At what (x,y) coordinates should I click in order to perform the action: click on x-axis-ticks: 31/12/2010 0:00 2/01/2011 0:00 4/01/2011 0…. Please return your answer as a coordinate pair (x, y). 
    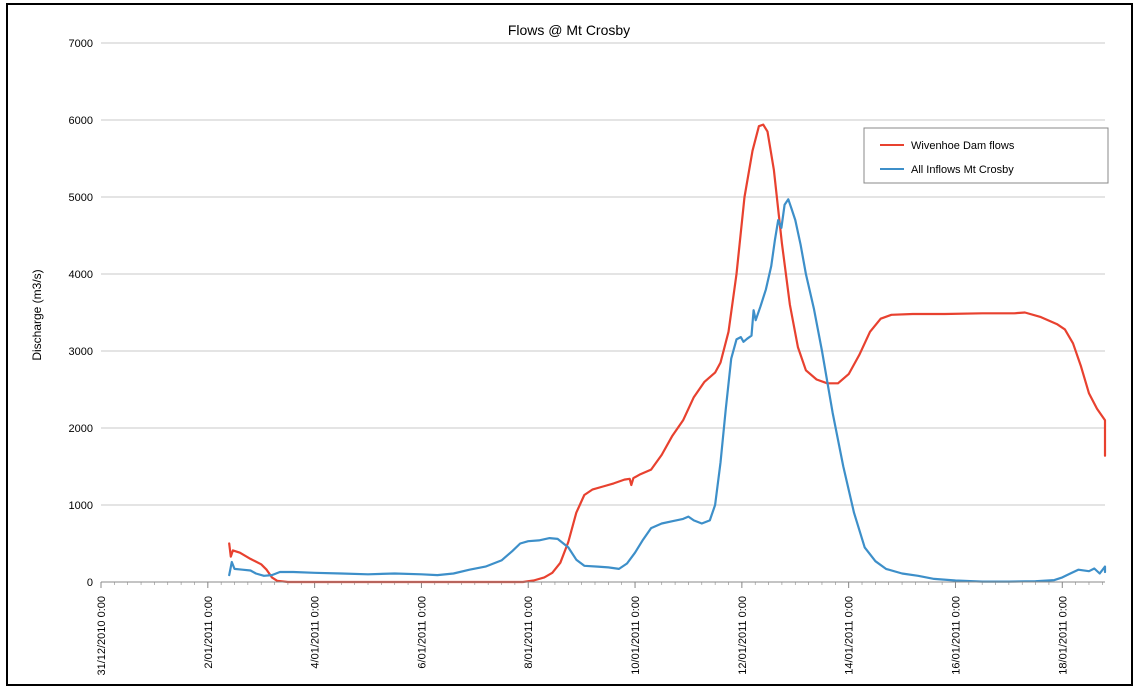
    Looking at the image, I should click on (599, 629).